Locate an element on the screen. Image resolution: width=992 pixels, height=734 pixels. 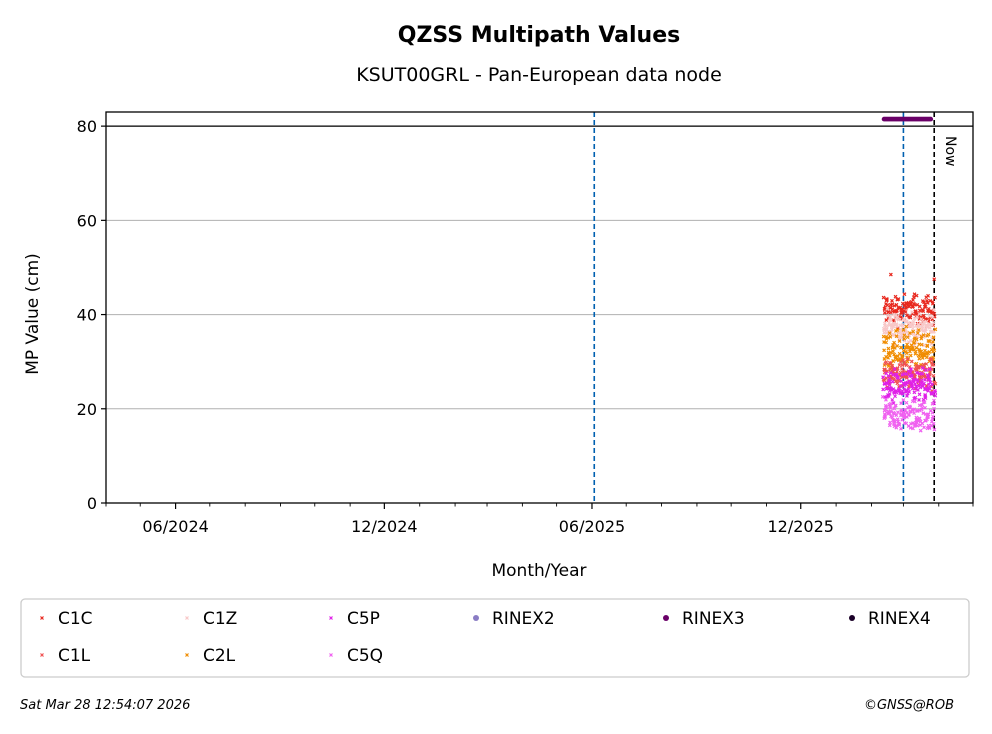
series-C2L is located at coordinates (909, 350).